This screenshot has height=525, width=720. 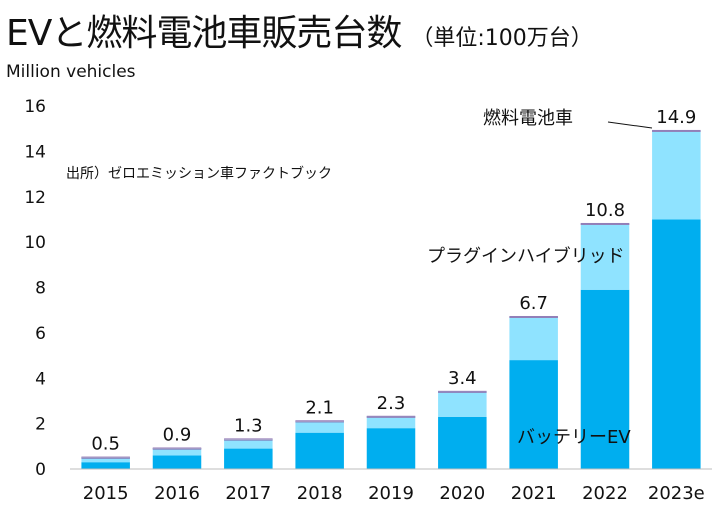 What do you see at coordinates (35, 243) in the screenshot?
I see `y-tick-label: 10` at bounding box center [35, 243].